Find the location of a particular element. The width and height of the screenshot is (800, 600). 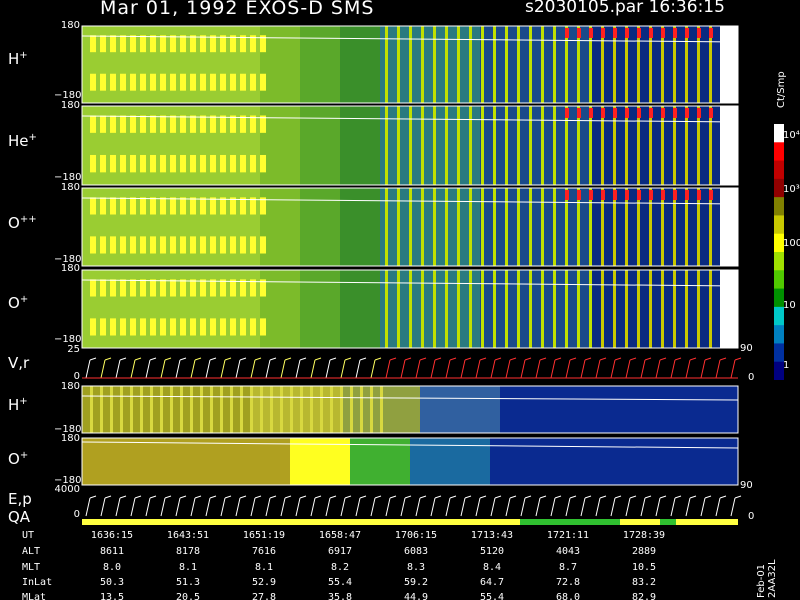

ephemeris-cell: 13.5 is located at coordinates (112, 596).